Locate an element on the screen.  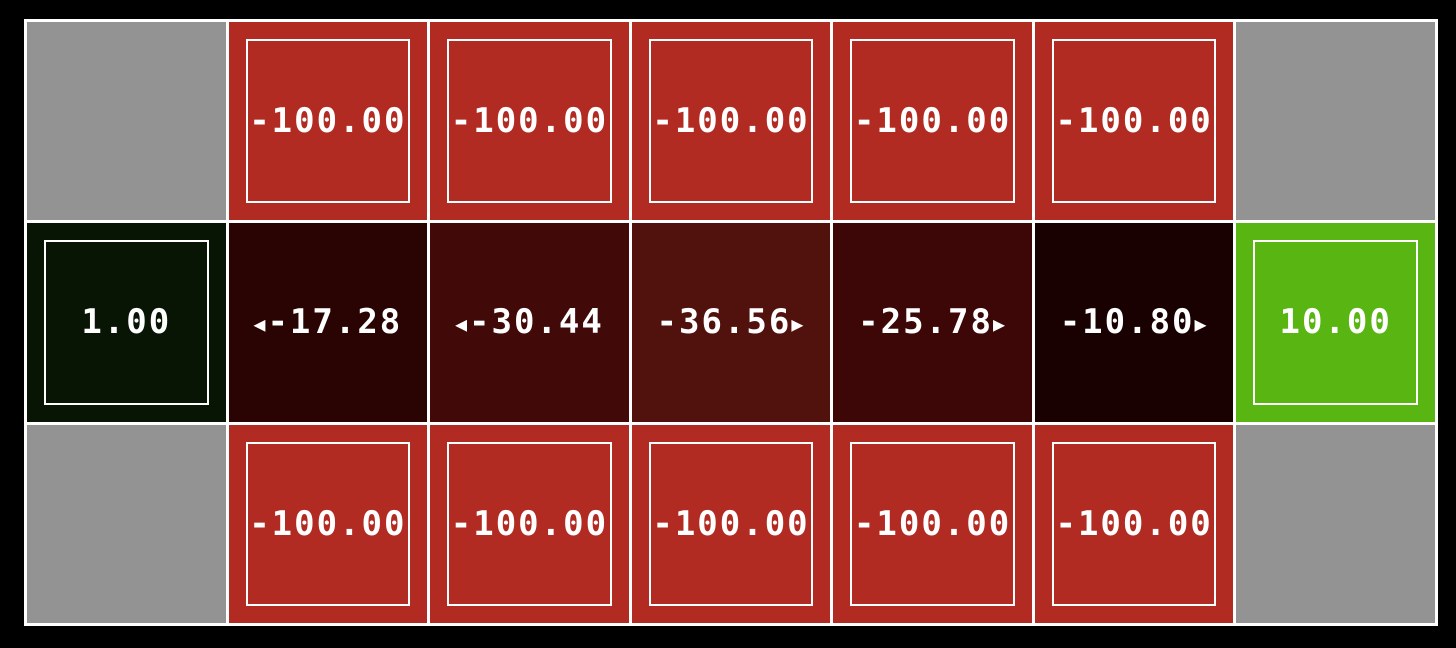
cell-value: 1.00 is located at coordinates (126, 322).